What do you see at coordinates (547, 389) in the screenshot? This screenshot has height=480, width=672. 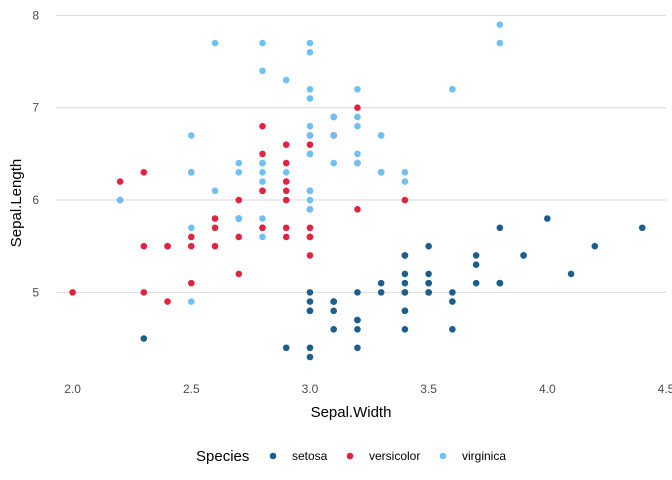 I see `x-tick-label: 4.0` at bounding box center [547, 389].